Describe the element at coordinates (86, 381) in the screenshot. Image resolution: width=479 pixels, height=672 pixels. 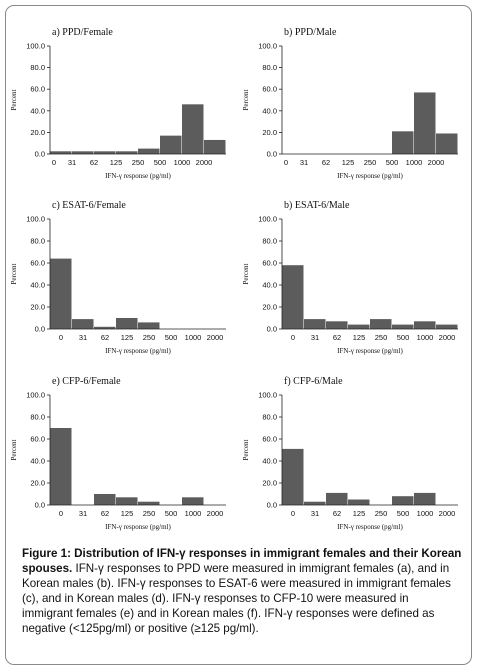
I see `panel-title: e) CFP-6/Female` at that location.